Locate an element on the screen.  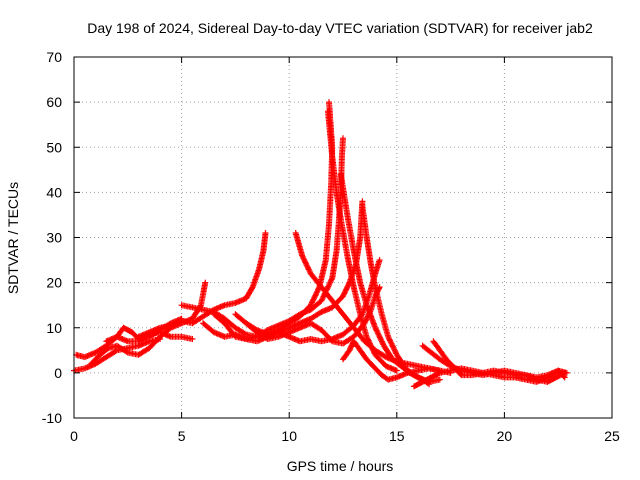
y-axis-label: SDTVAR / TECUs is located at coordinates (13, 238).